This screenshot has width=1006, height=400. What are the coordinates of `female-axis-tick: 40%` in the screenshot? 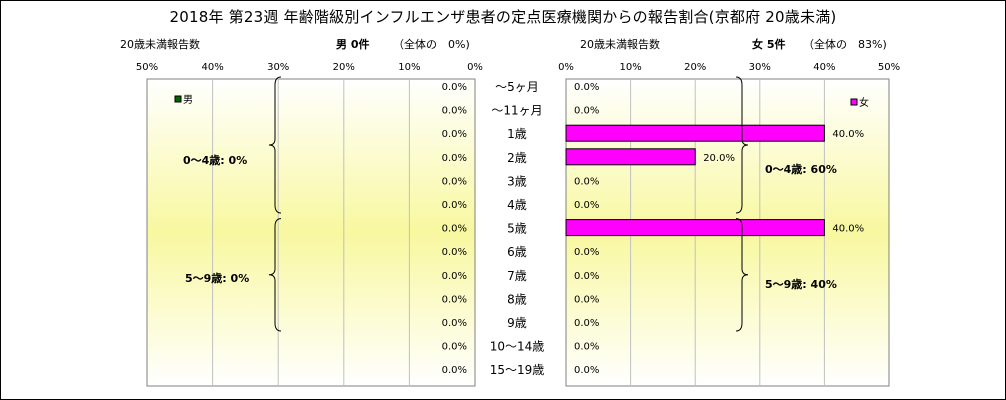 It's located at (824, 67).